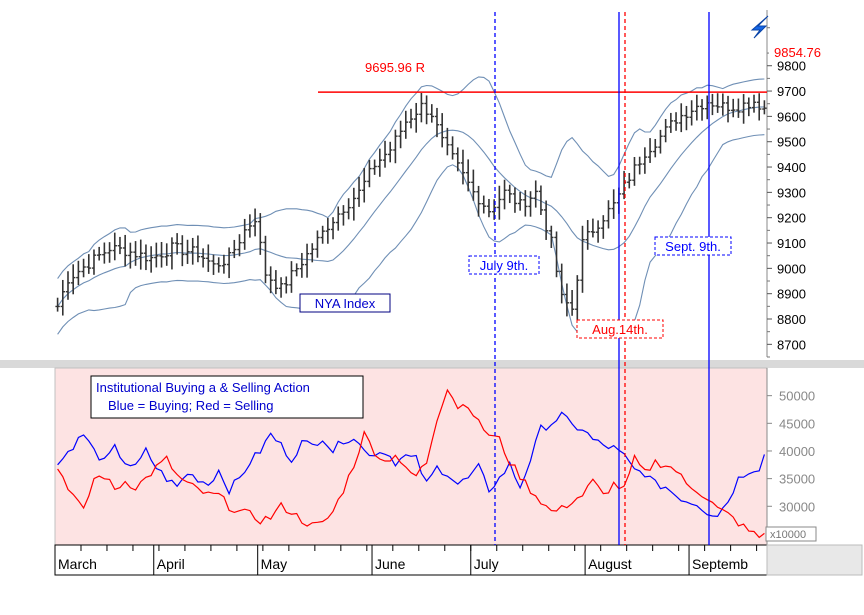 Image resolution: width=864 pixels, height=615 pixels. What do you see at coordinates (390, 564) in the screenshot?
I see `month-label: June` at bounding box center [390, 564].